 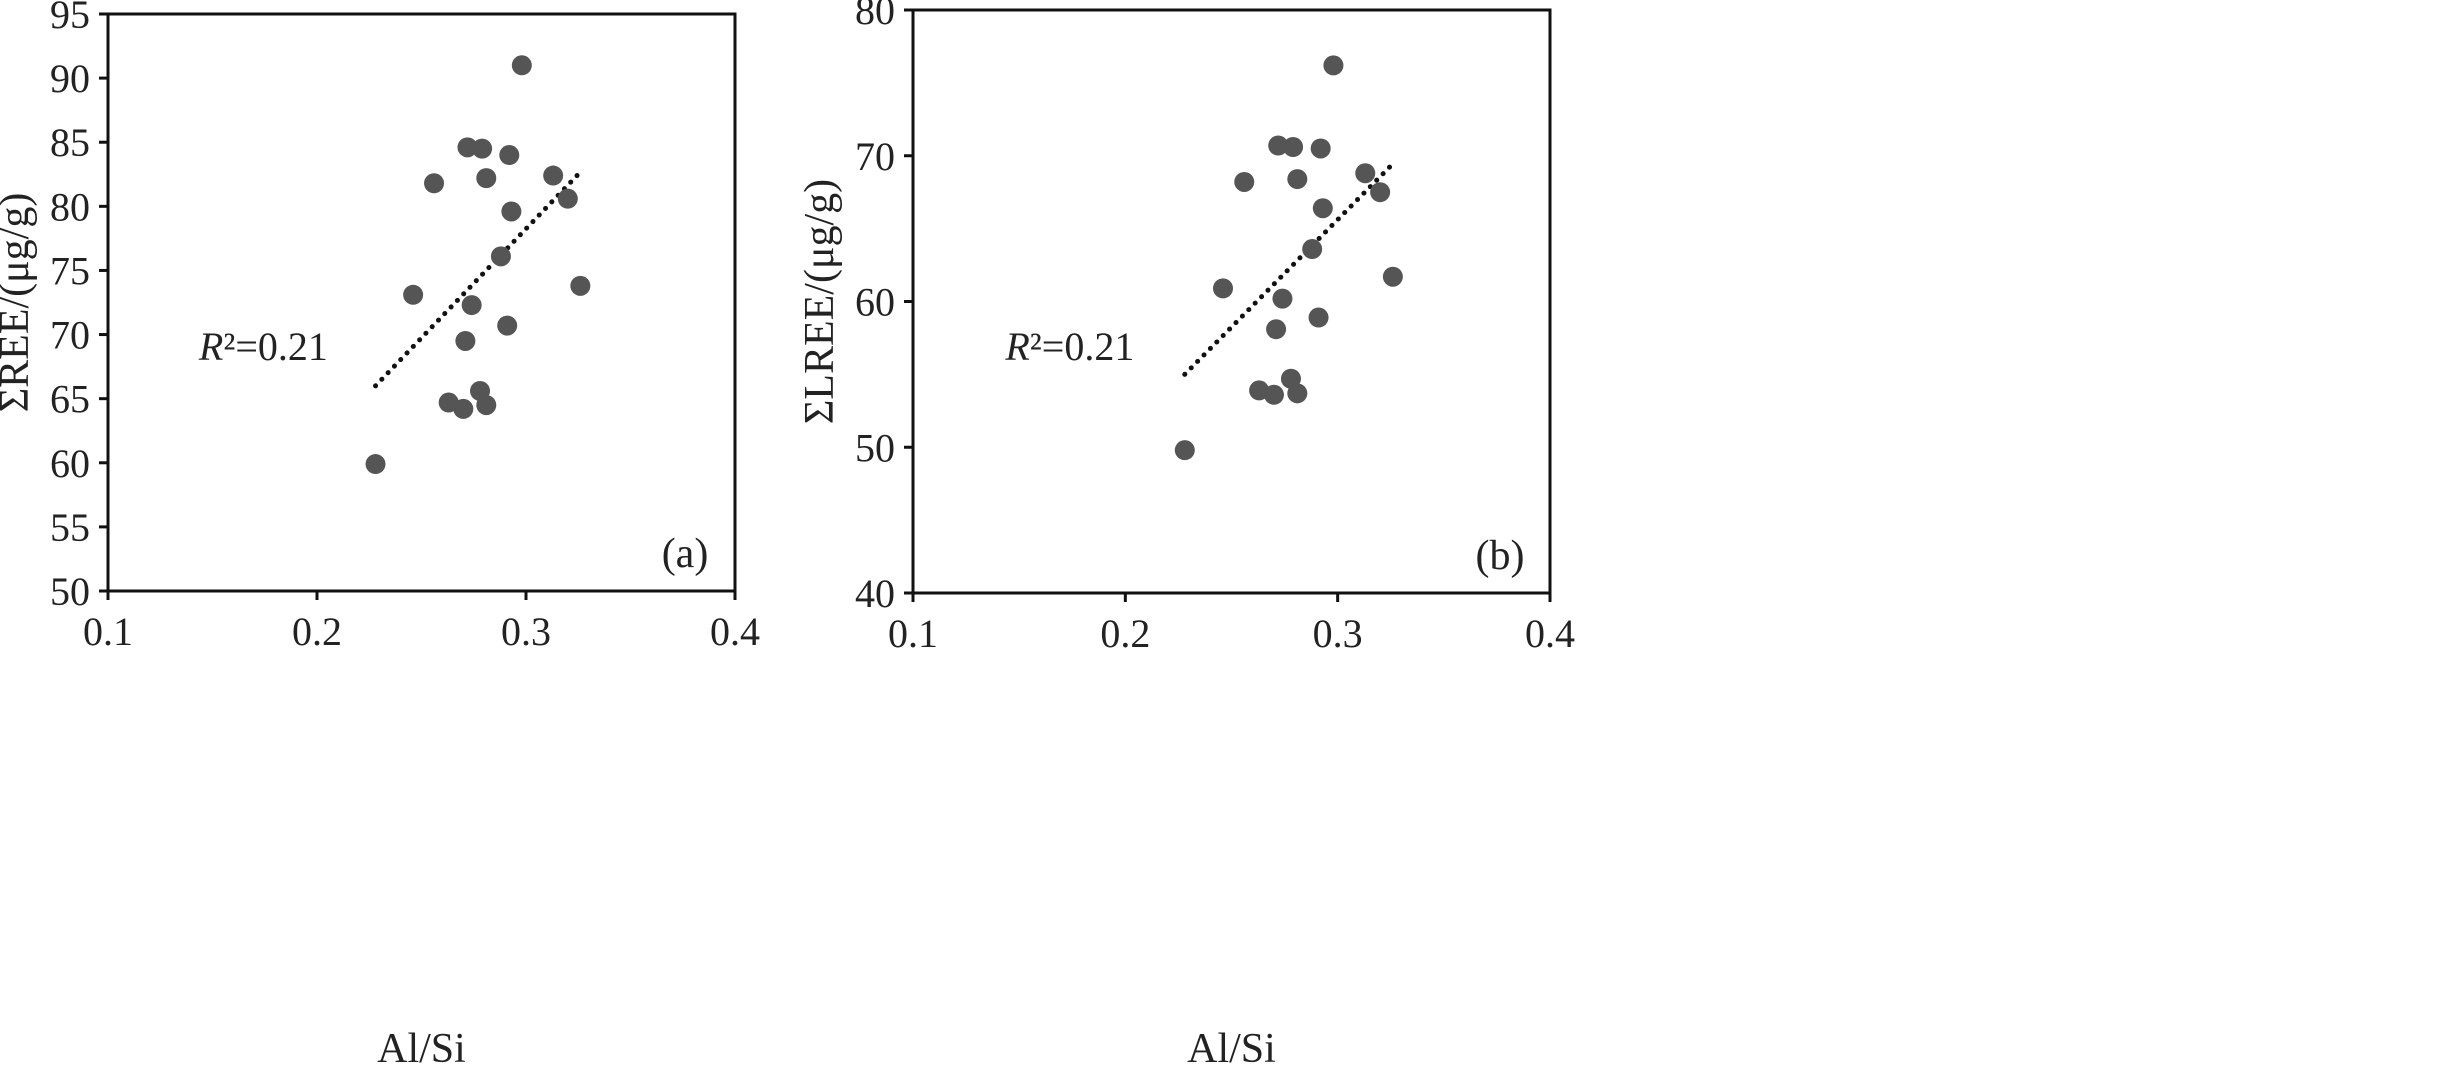 What do you see at coordinates (820, 301) in the screenshot?
I see `y-axis-label: ΣLREE/(μg/g)` at bounding box center [820, 301].